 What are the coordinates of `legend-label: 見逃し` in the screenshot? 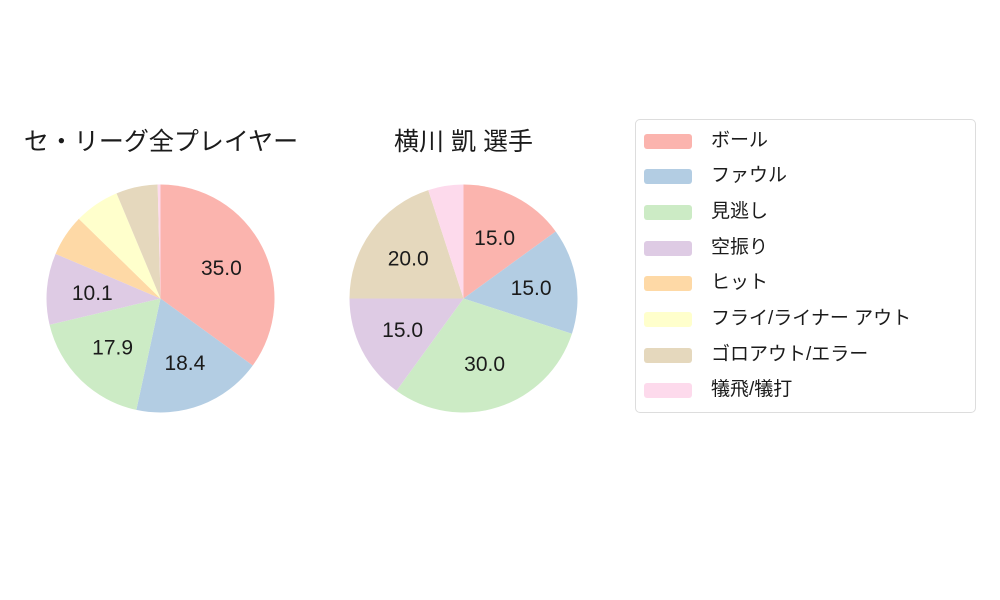 It's located at (740, 212).